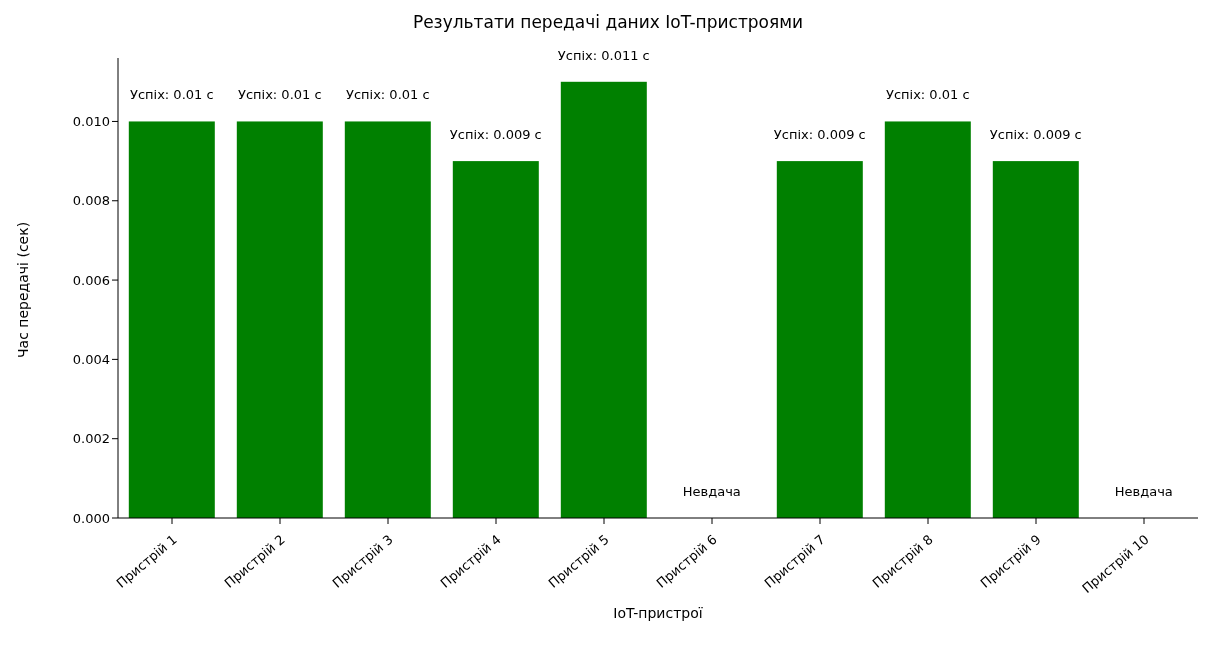 This screenshot has width=1220, height=646. What do you see at coordinates (91, 518) in the screenshot?
I see `y-tick-label: 0.000` at bounding box center [91, 518].